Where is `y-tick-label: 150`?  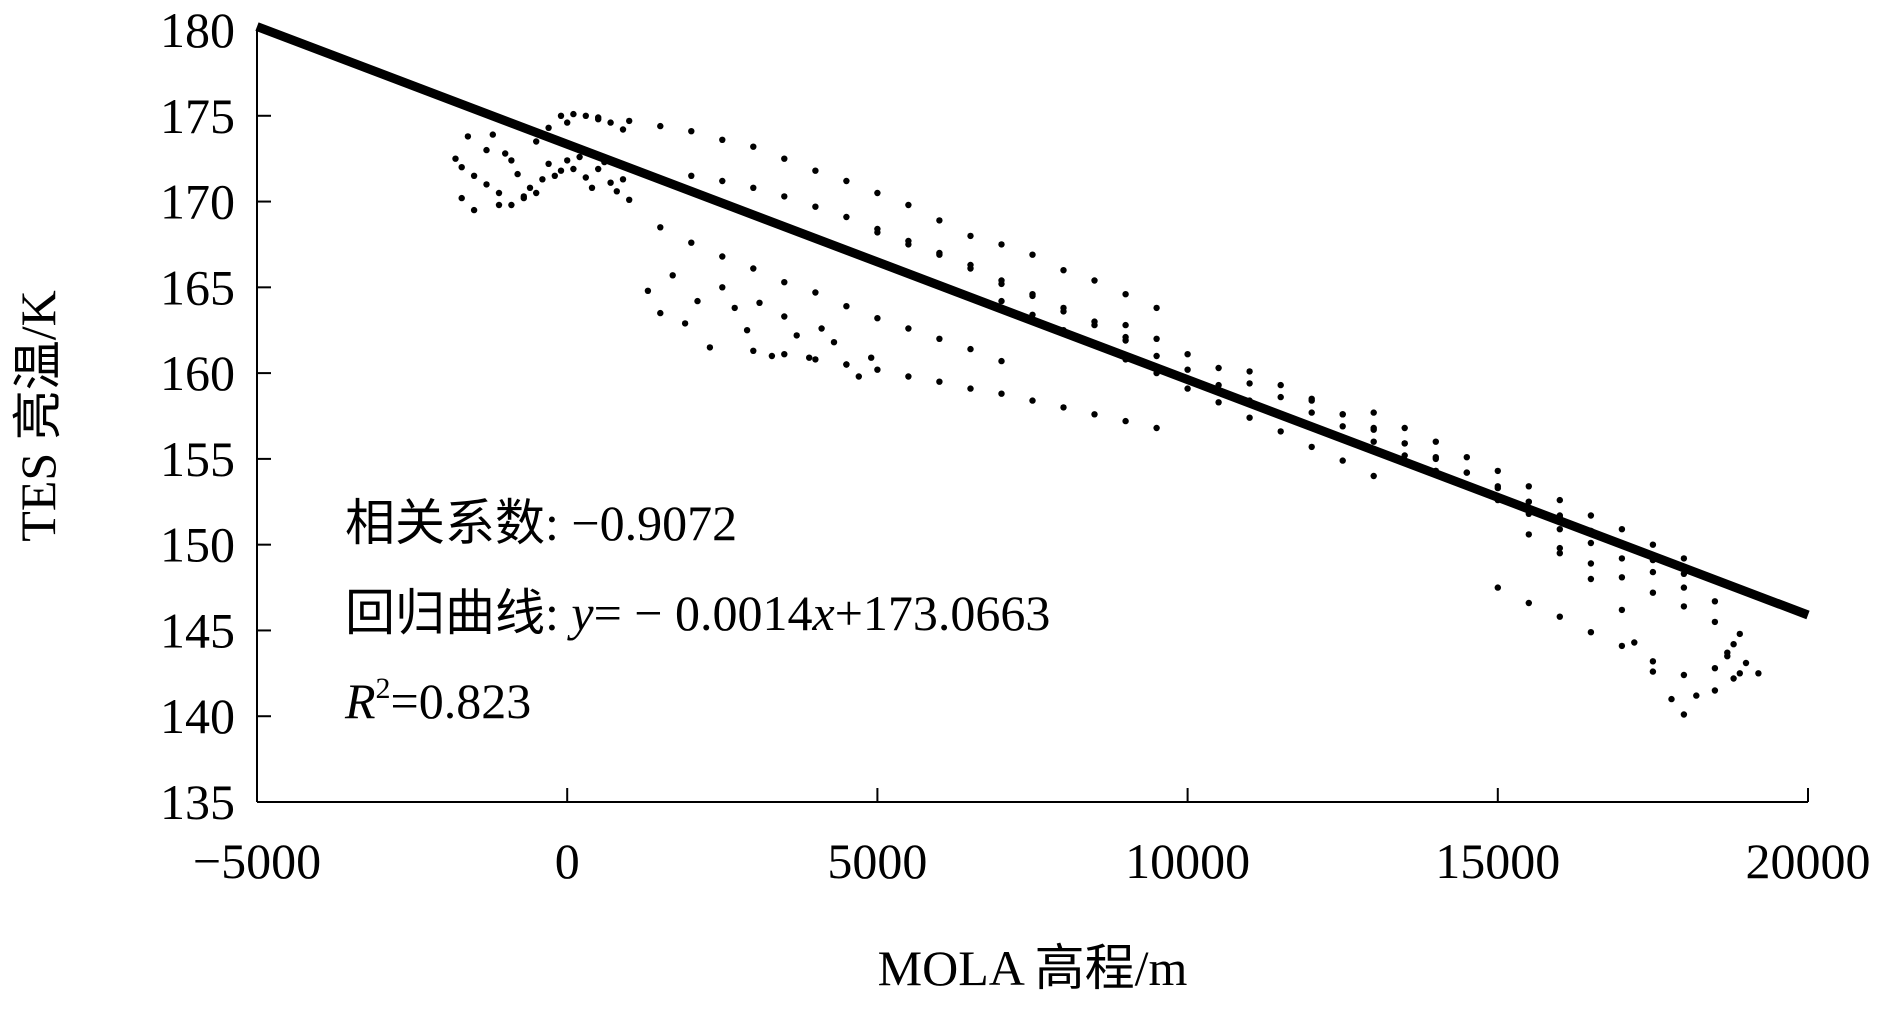 y-tick-label: 150 is located at coordinates (197, 545).